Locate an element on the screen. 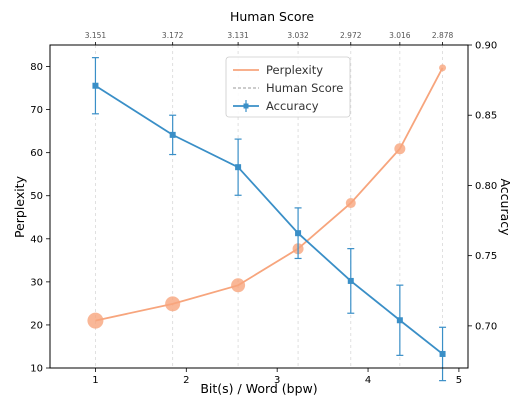 This screenshot has width=520, height=404. human-score-label: 3.151 is located at coordinates (96, 35).